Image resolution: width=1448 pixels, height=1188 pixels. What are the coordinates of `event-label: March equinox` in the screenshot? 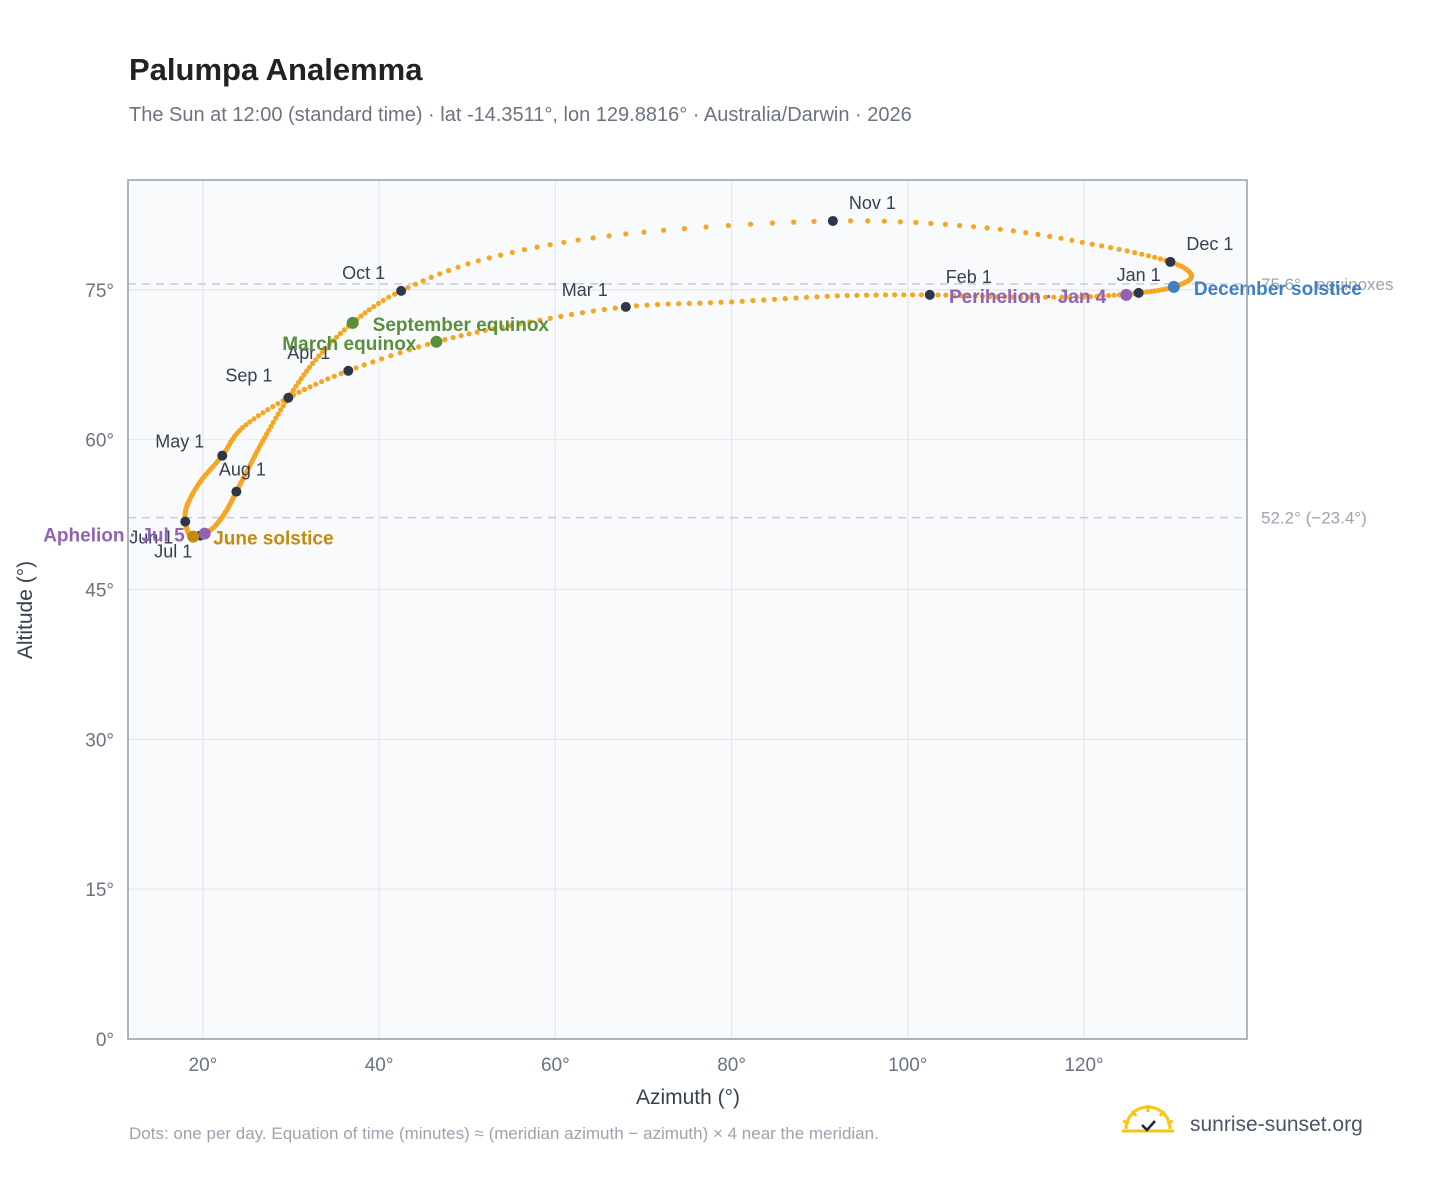 It's located at (349, 344).